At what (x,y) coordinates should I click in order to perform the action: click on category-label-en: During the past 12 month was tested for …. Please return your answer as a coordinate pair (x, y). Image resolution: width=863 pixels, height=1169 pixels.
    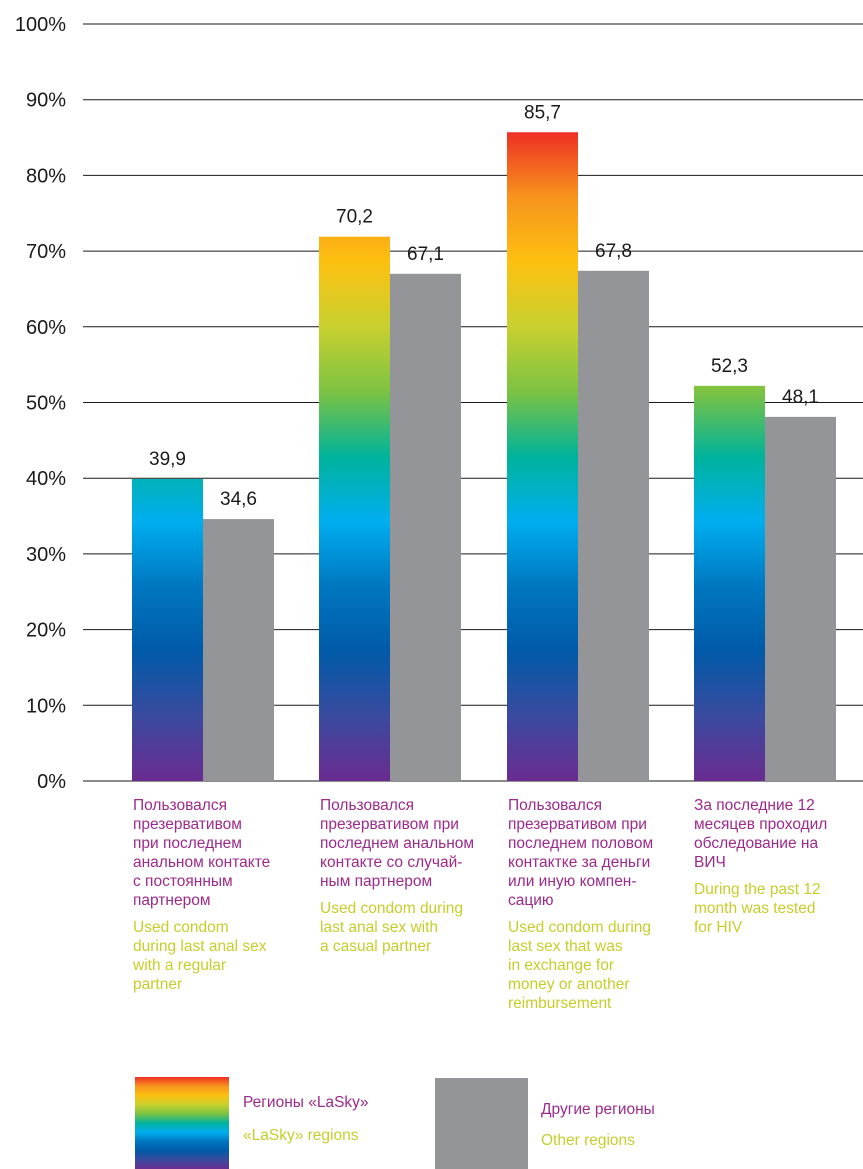
    Looking at the image, I should click on (757, 908).